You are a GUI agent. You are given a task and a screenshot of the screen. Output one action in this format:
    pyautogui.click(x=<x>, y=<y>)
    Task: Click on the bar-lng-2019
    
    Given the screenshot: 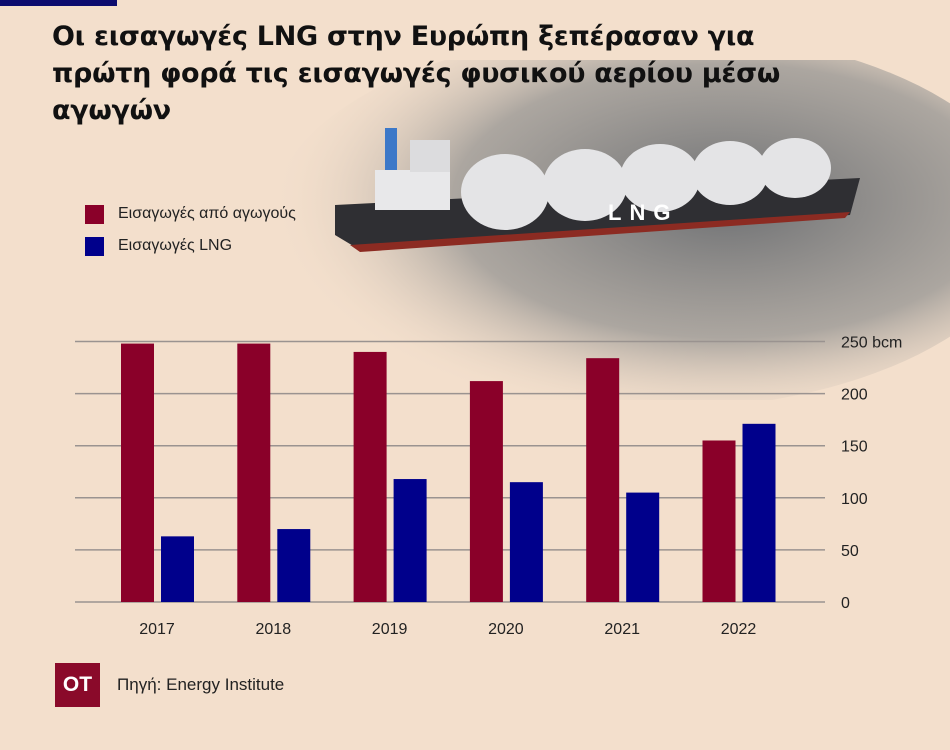 What is the action you would take?
    pyautogui.click(x=410, y=540)
    